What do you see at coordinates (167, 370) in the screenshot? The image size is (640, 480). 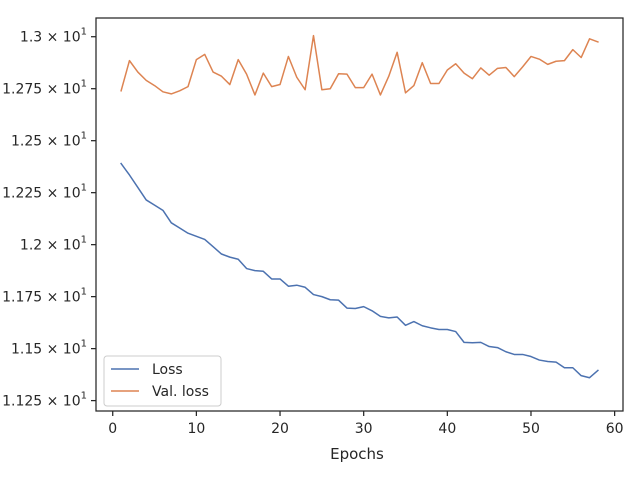 I see `legend-label-0: Loss` at bounding box center [167, 370].